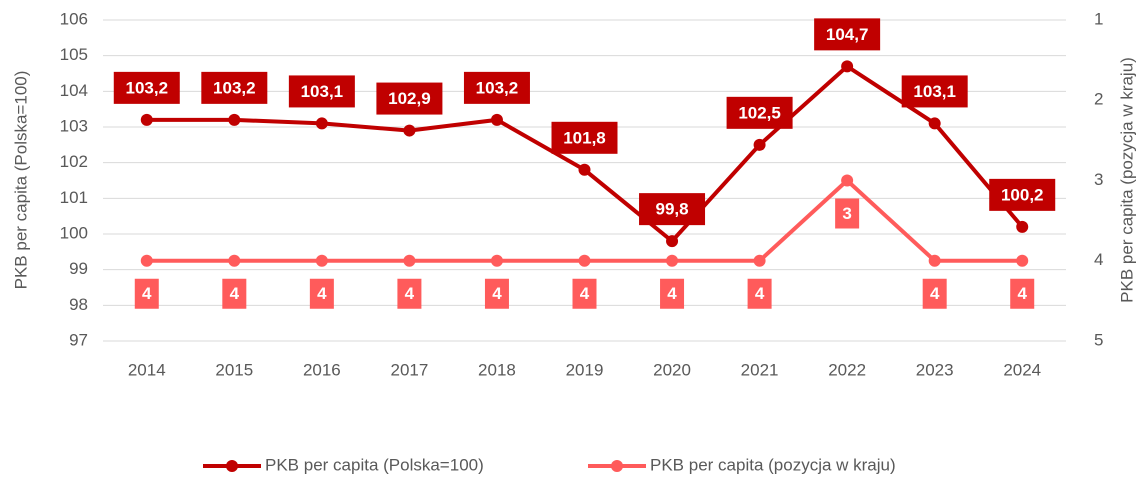  What do you see at coordinates (74, 161) in the screenshot?
I see `y-tick-label: 102` at bounding box center [74, 161].